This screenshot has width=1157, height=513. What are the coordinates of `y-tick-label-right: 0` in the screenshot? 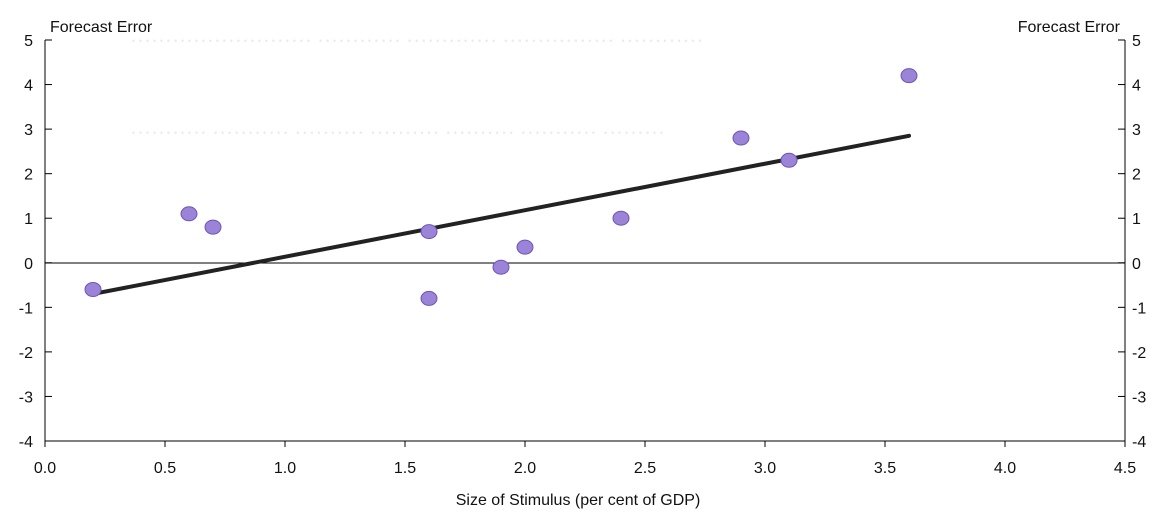 It's located at (1136, 264).